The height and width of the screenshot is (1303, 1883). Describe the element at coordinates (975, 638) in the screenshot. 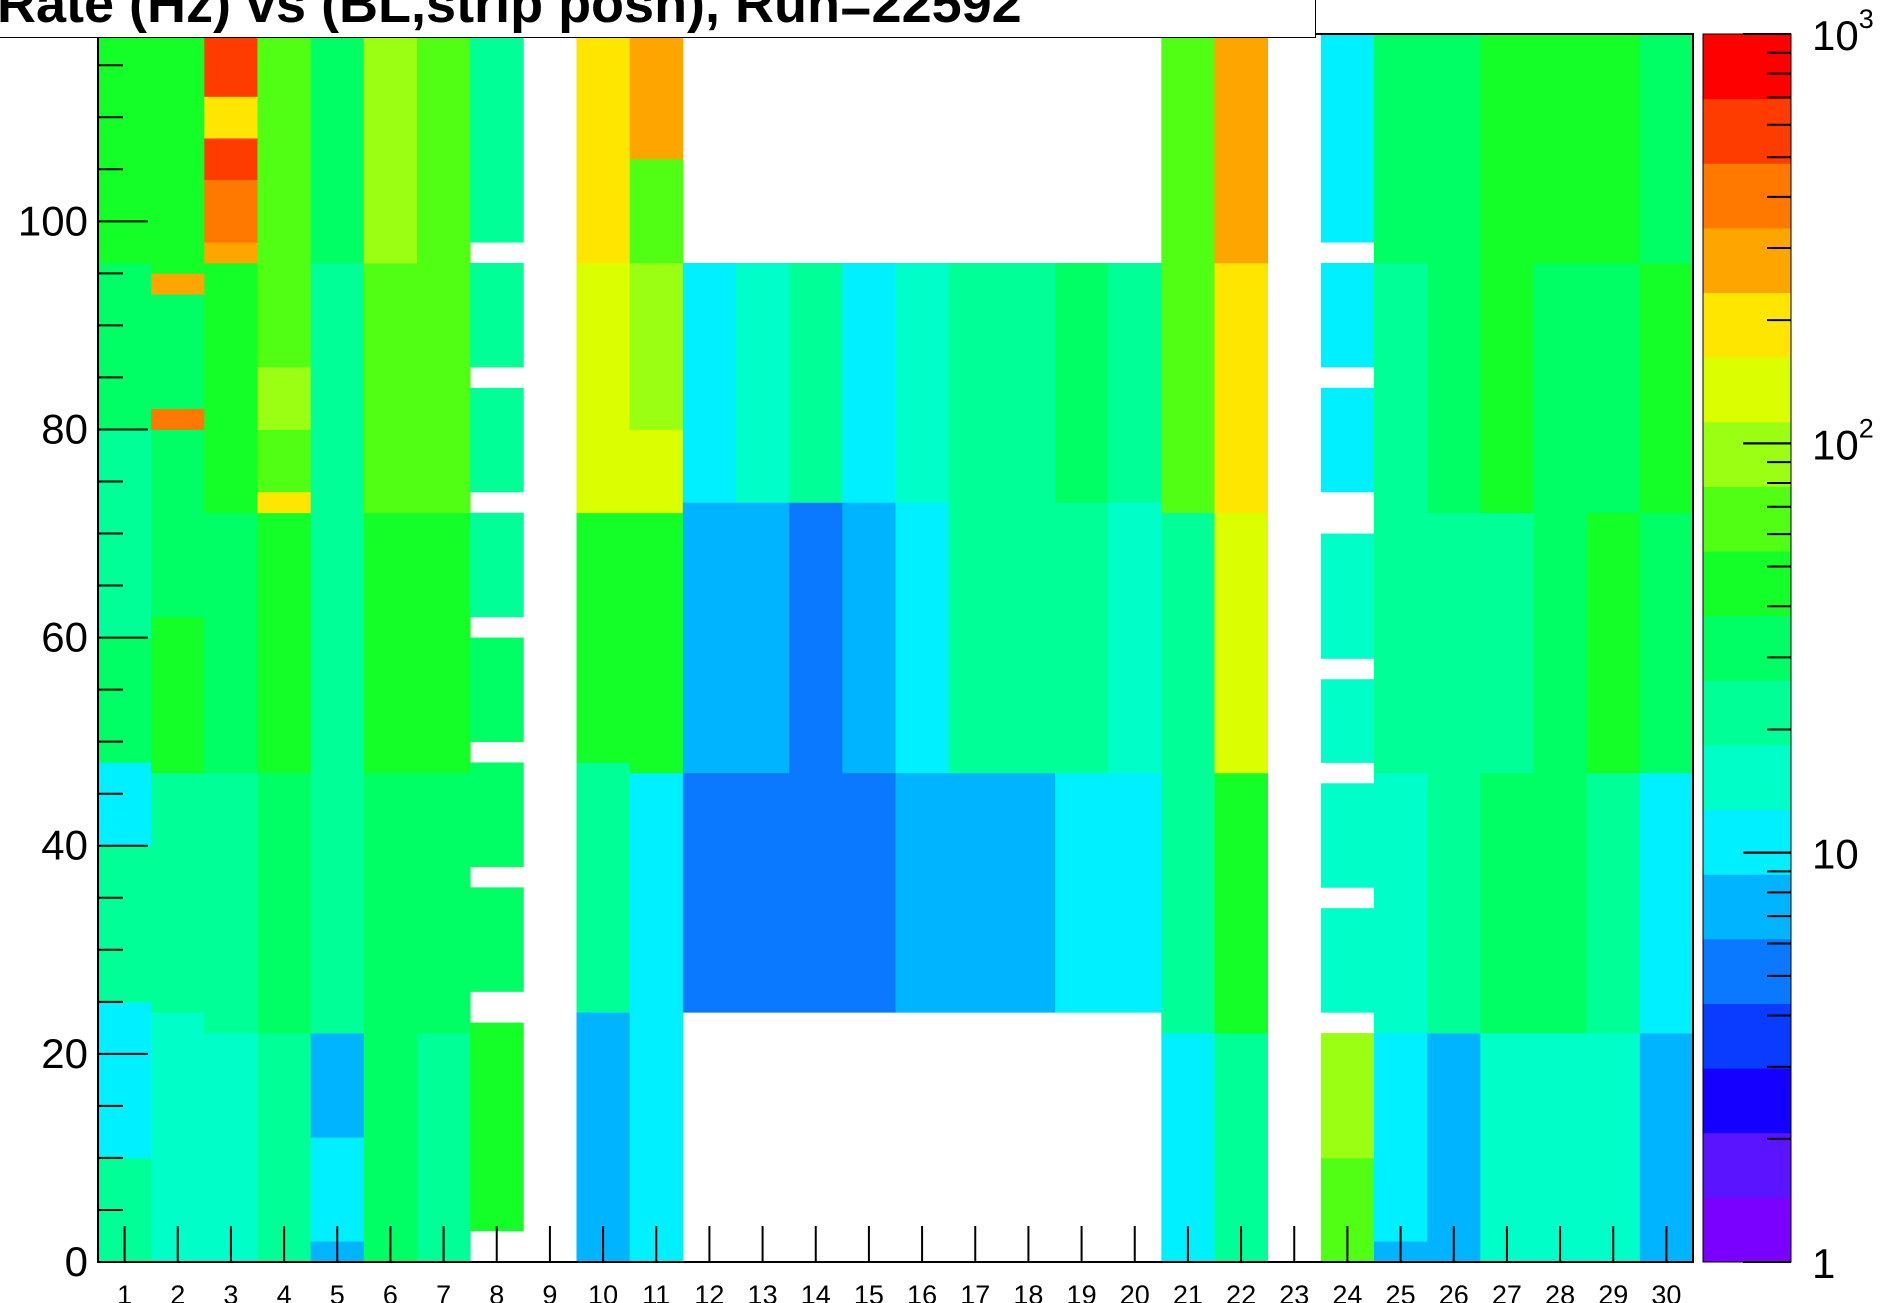

I see `heatmap-cell-bl17` at that location.